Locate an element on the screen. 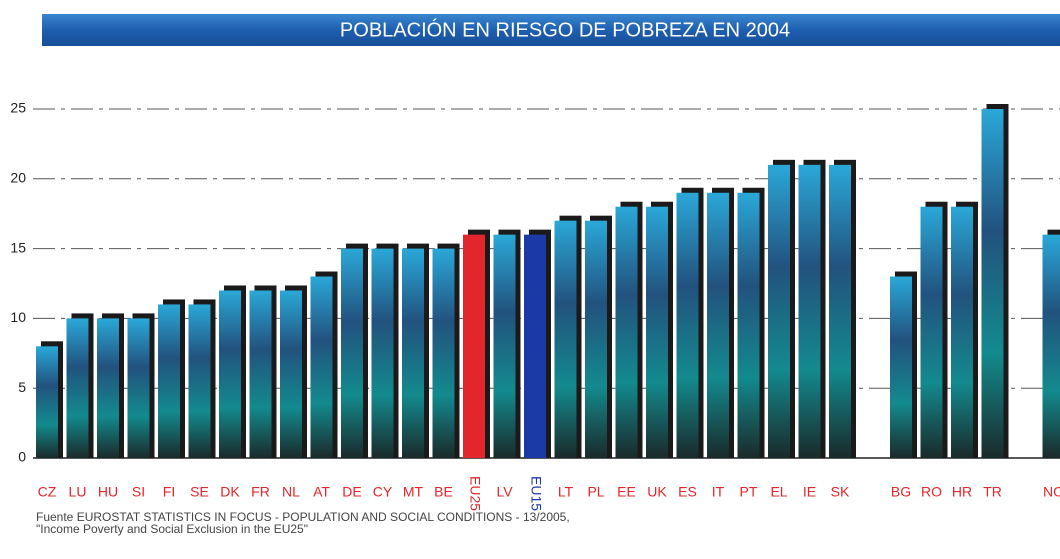 Image resolution: width=1060 pixels, height=559 pixels. x-tick-label: BE is located at coordinates (443, 492).